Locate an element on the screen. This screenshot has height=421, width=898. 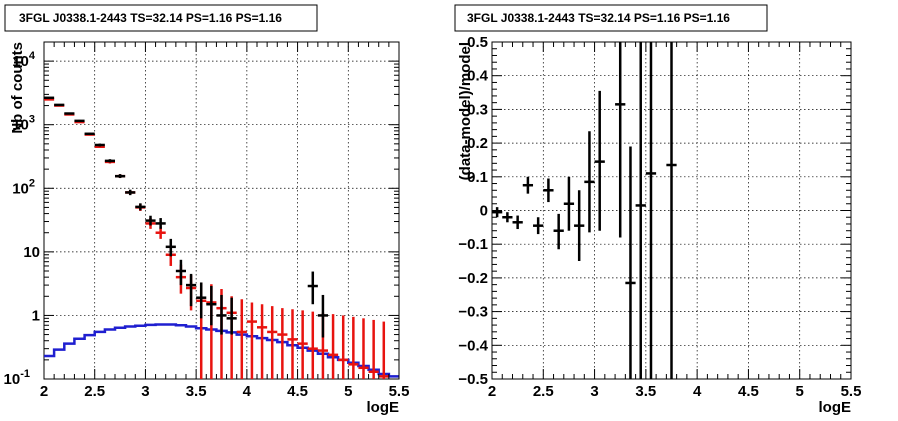
right-title-box is located at coordinates (611, 18).